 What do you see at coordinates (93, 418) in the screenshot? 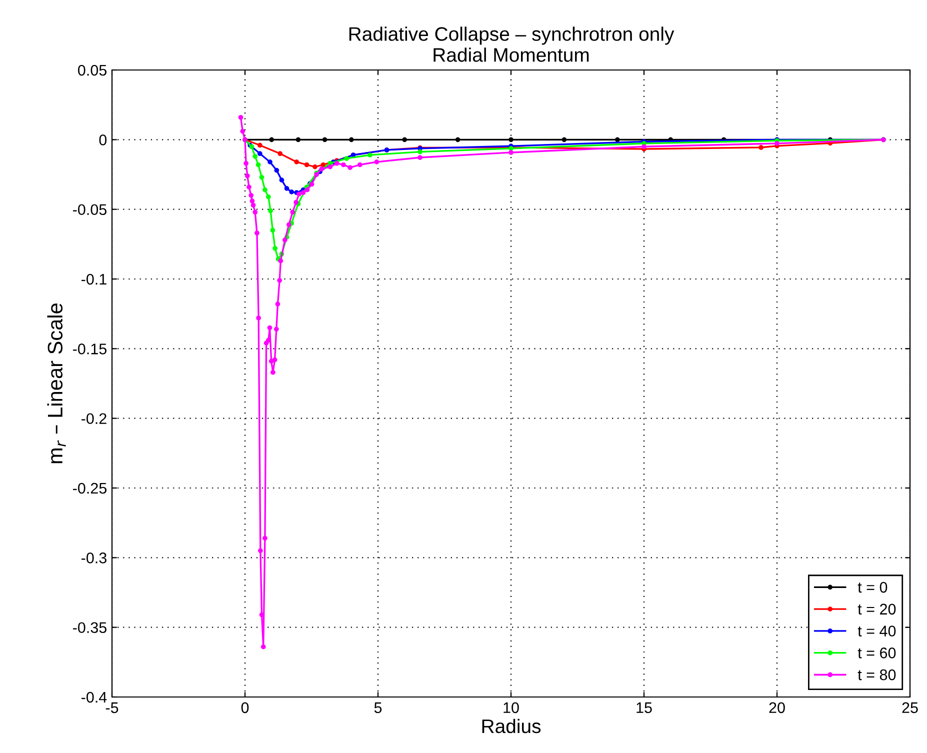
I see `y-tick-label: -0.2` at bounding box center [93, 418].